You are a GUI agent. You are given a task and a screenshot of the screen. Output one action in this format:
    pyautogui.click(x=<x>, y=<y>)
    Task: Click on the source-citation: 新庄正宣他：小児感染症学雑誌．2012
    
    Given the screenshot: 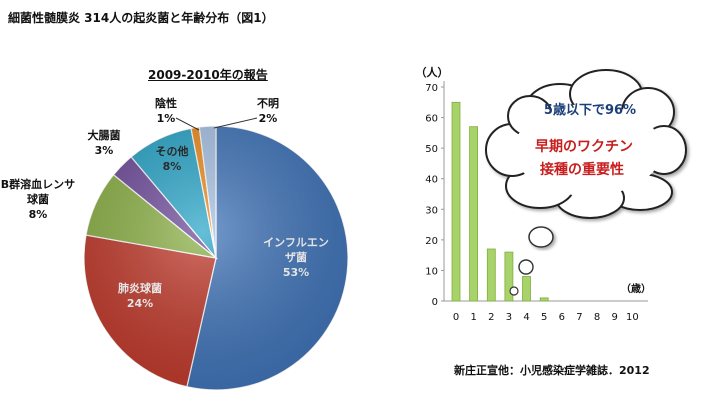 What is the action you would take?
    pyautogui.click(x=552, y=370)
    